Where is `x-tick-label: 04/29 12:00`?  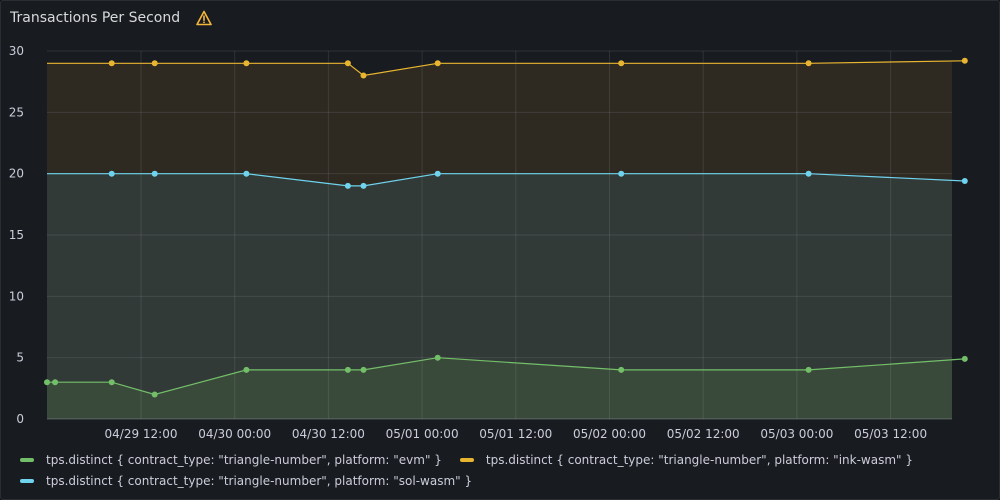
x-tick-label: 04/29 12:00 is located at coordinates (141, 434).